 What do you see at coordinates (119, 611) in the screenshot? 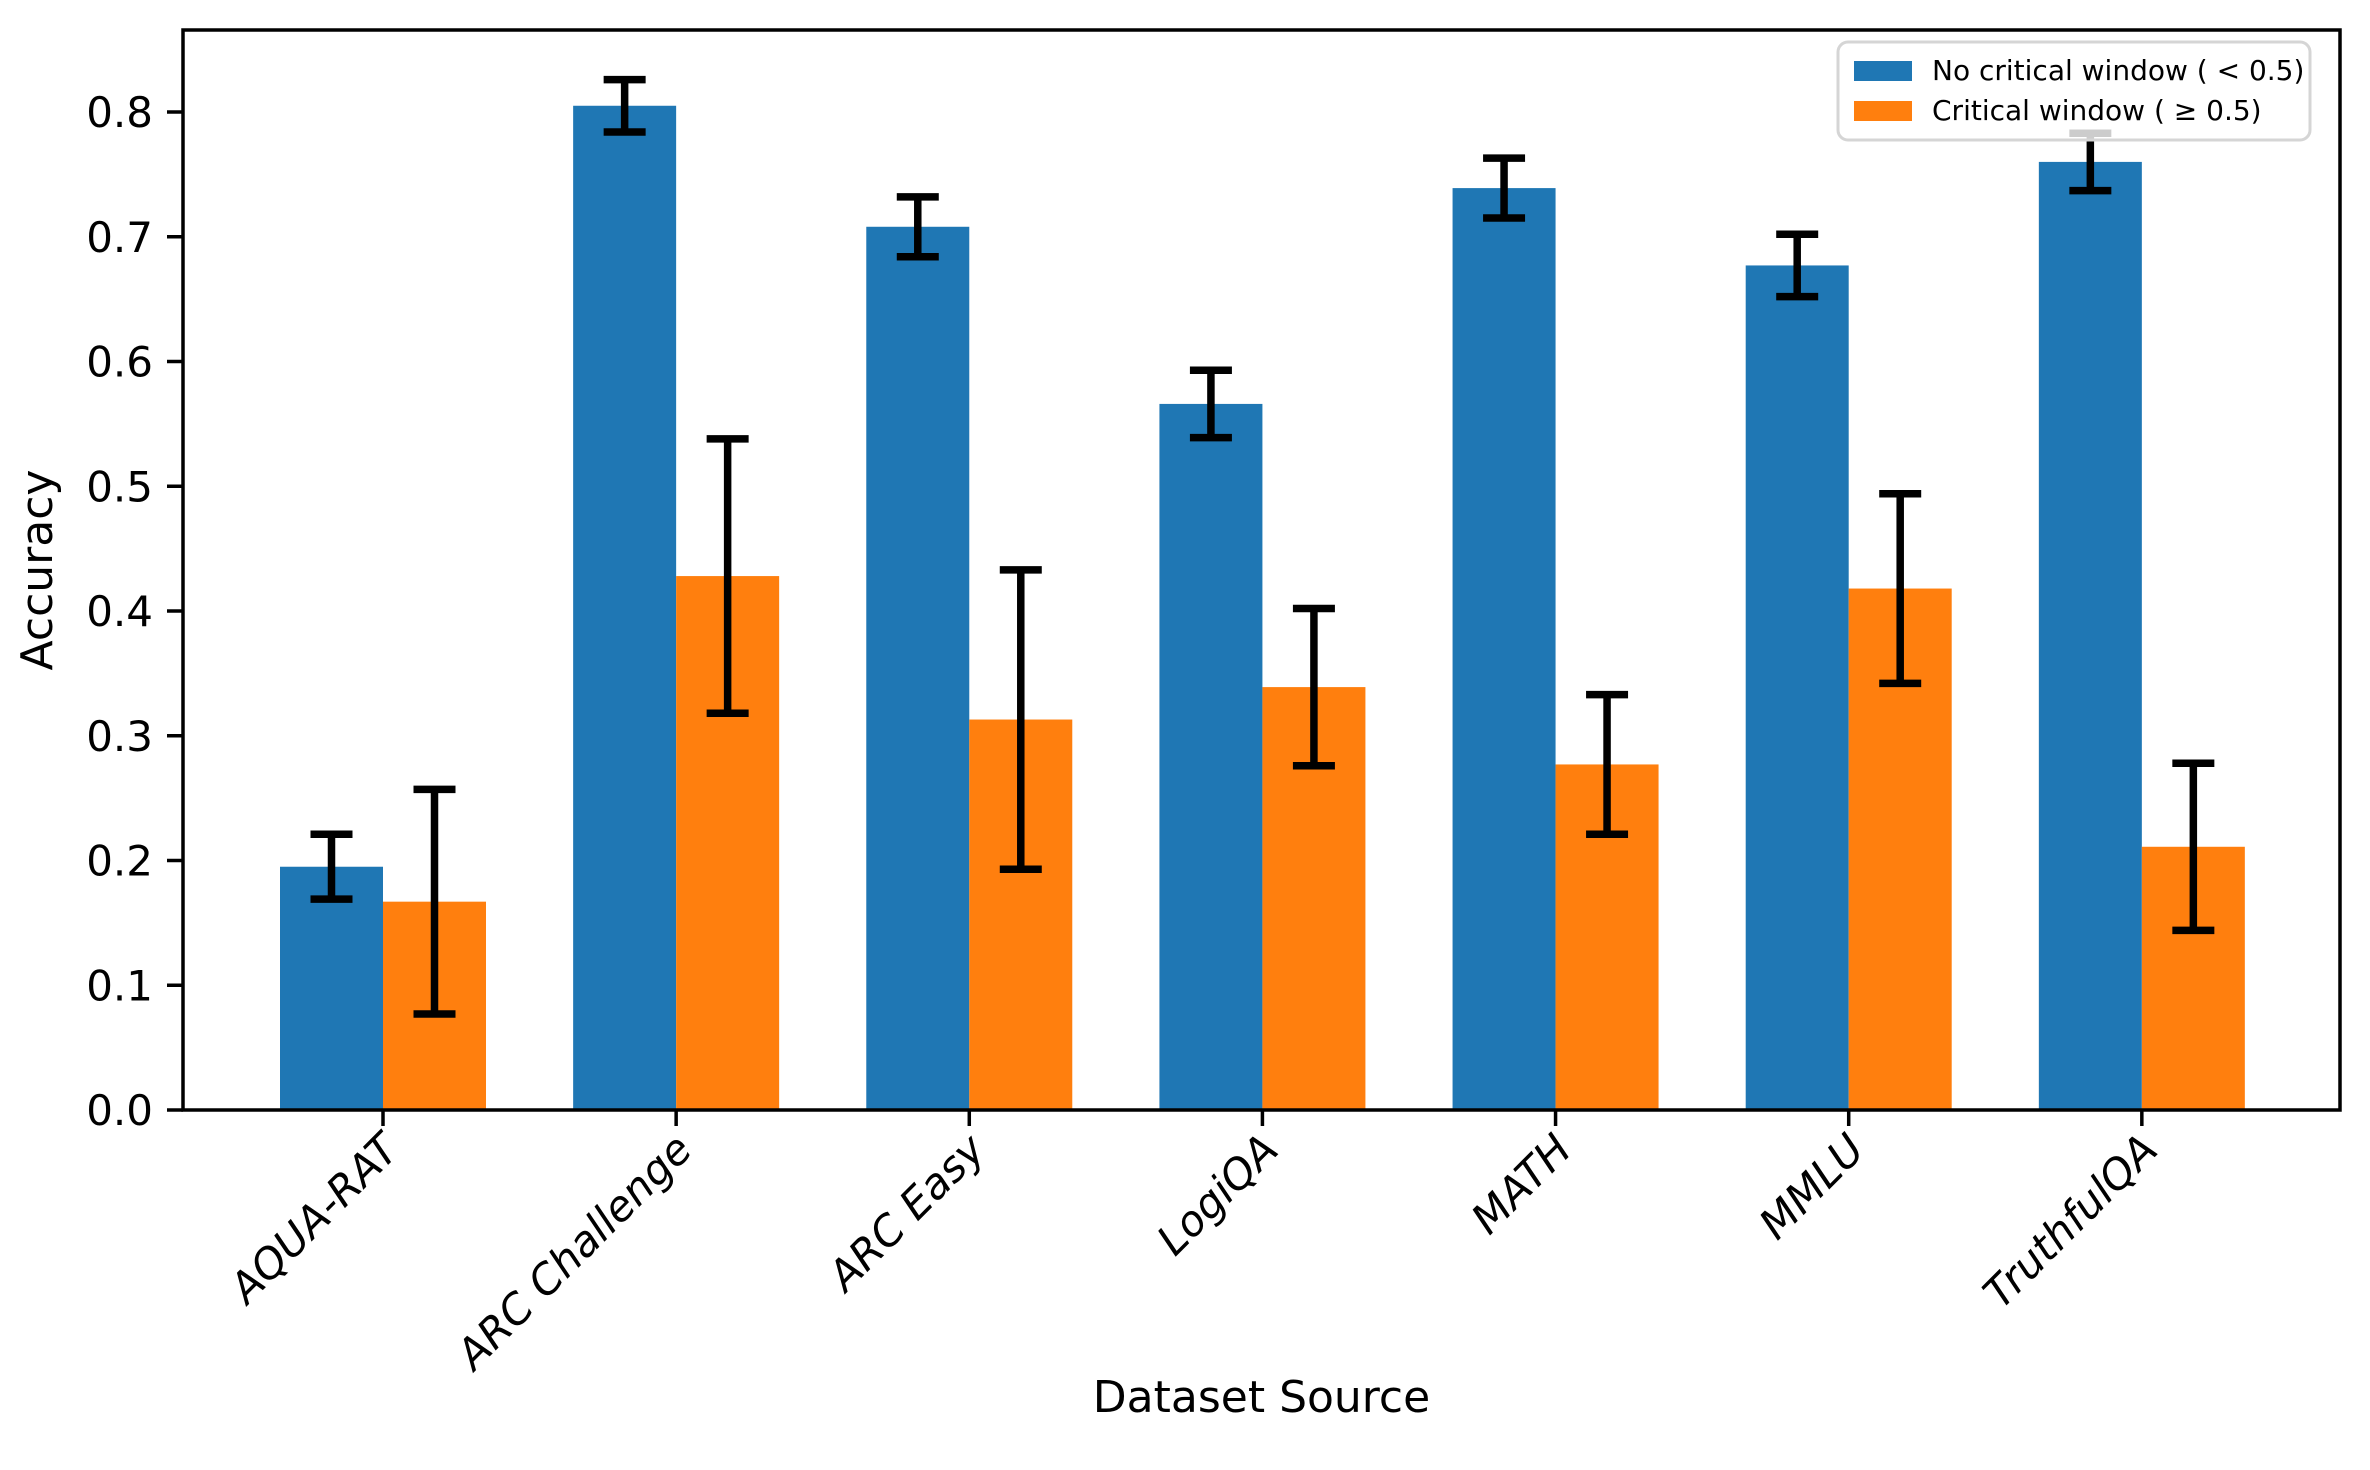
I see `y-tick-label-4: 0.4` at bounding box center [119, 611].